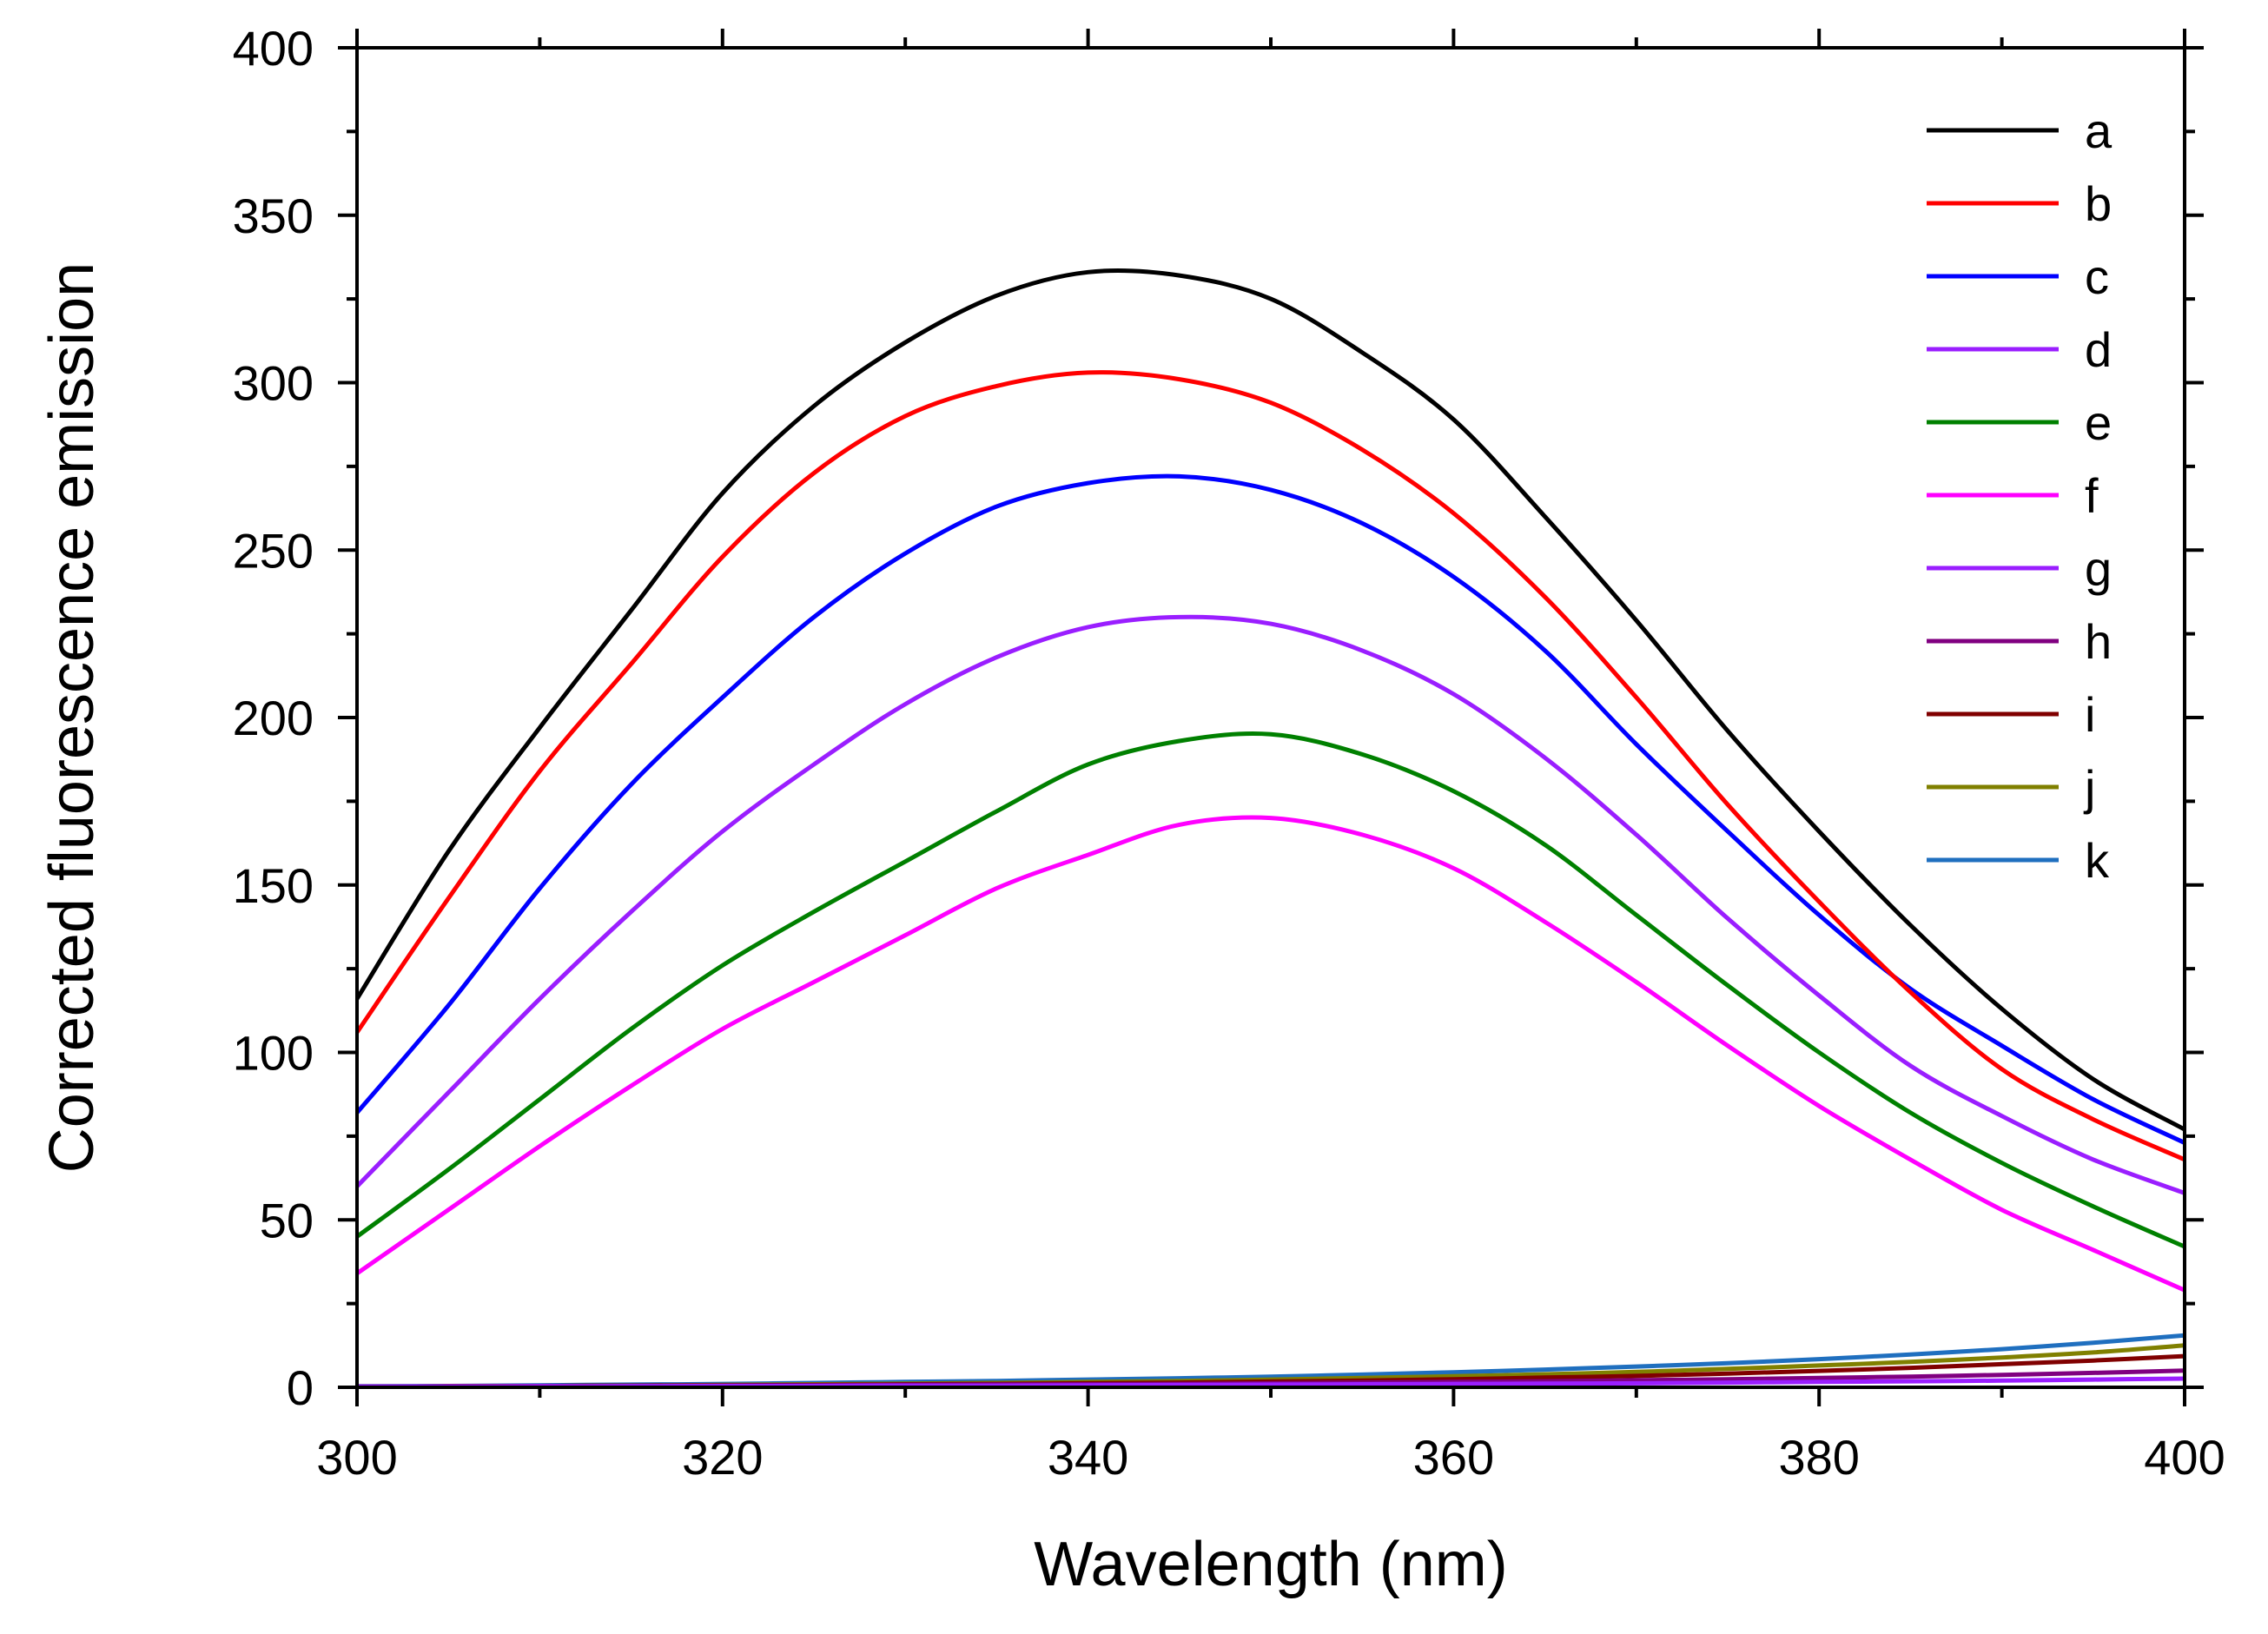 Image resolution: width=2268 pixels, height=1634 pixels. Describe the element at coordinates (2098, 350) in the screenshot. I see `legend-label: d` at that location.